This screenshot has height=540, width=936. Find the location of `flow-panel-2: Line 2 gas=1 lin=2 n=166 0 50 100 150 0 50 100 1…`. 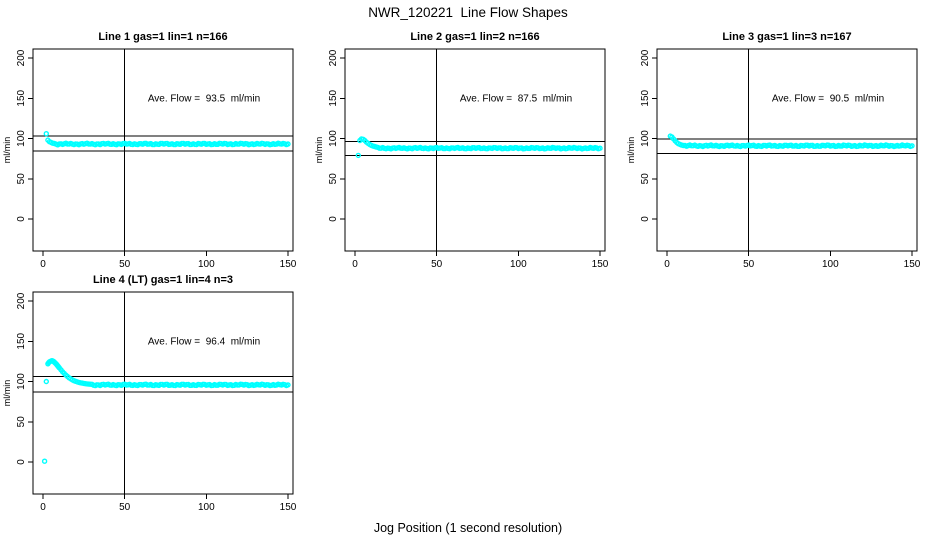

flow-panel-2: Line 2 gas=1 lin=2 n=166 0 50 100 150 0 50 100 1… is located at coordinates (461, 150).